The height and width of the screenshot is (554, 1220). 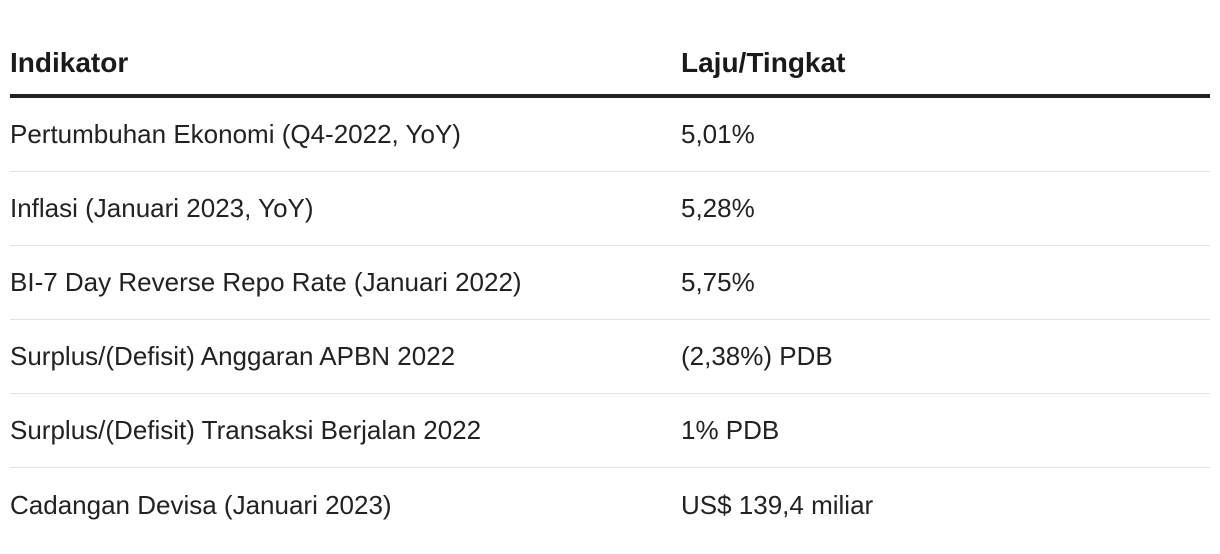 What do you see at coordinates (757, 356) in the screenshot?
I see `cell-rate: (2,38%) PDB` at bounding box center [757, 356].